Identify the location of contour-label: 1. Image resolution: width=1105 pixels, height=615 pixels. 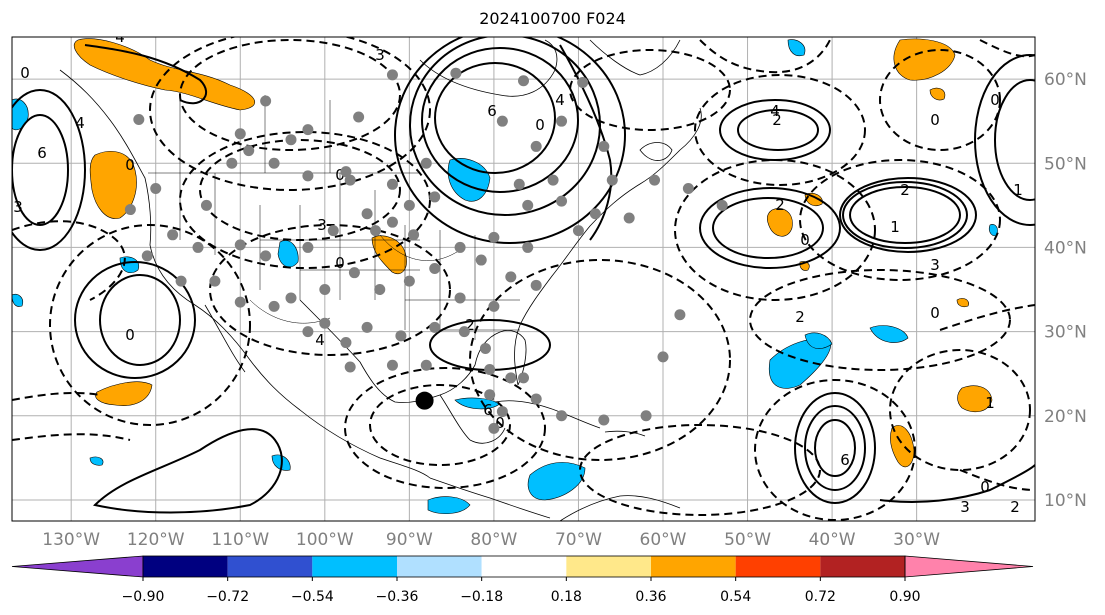
(1018, 190).